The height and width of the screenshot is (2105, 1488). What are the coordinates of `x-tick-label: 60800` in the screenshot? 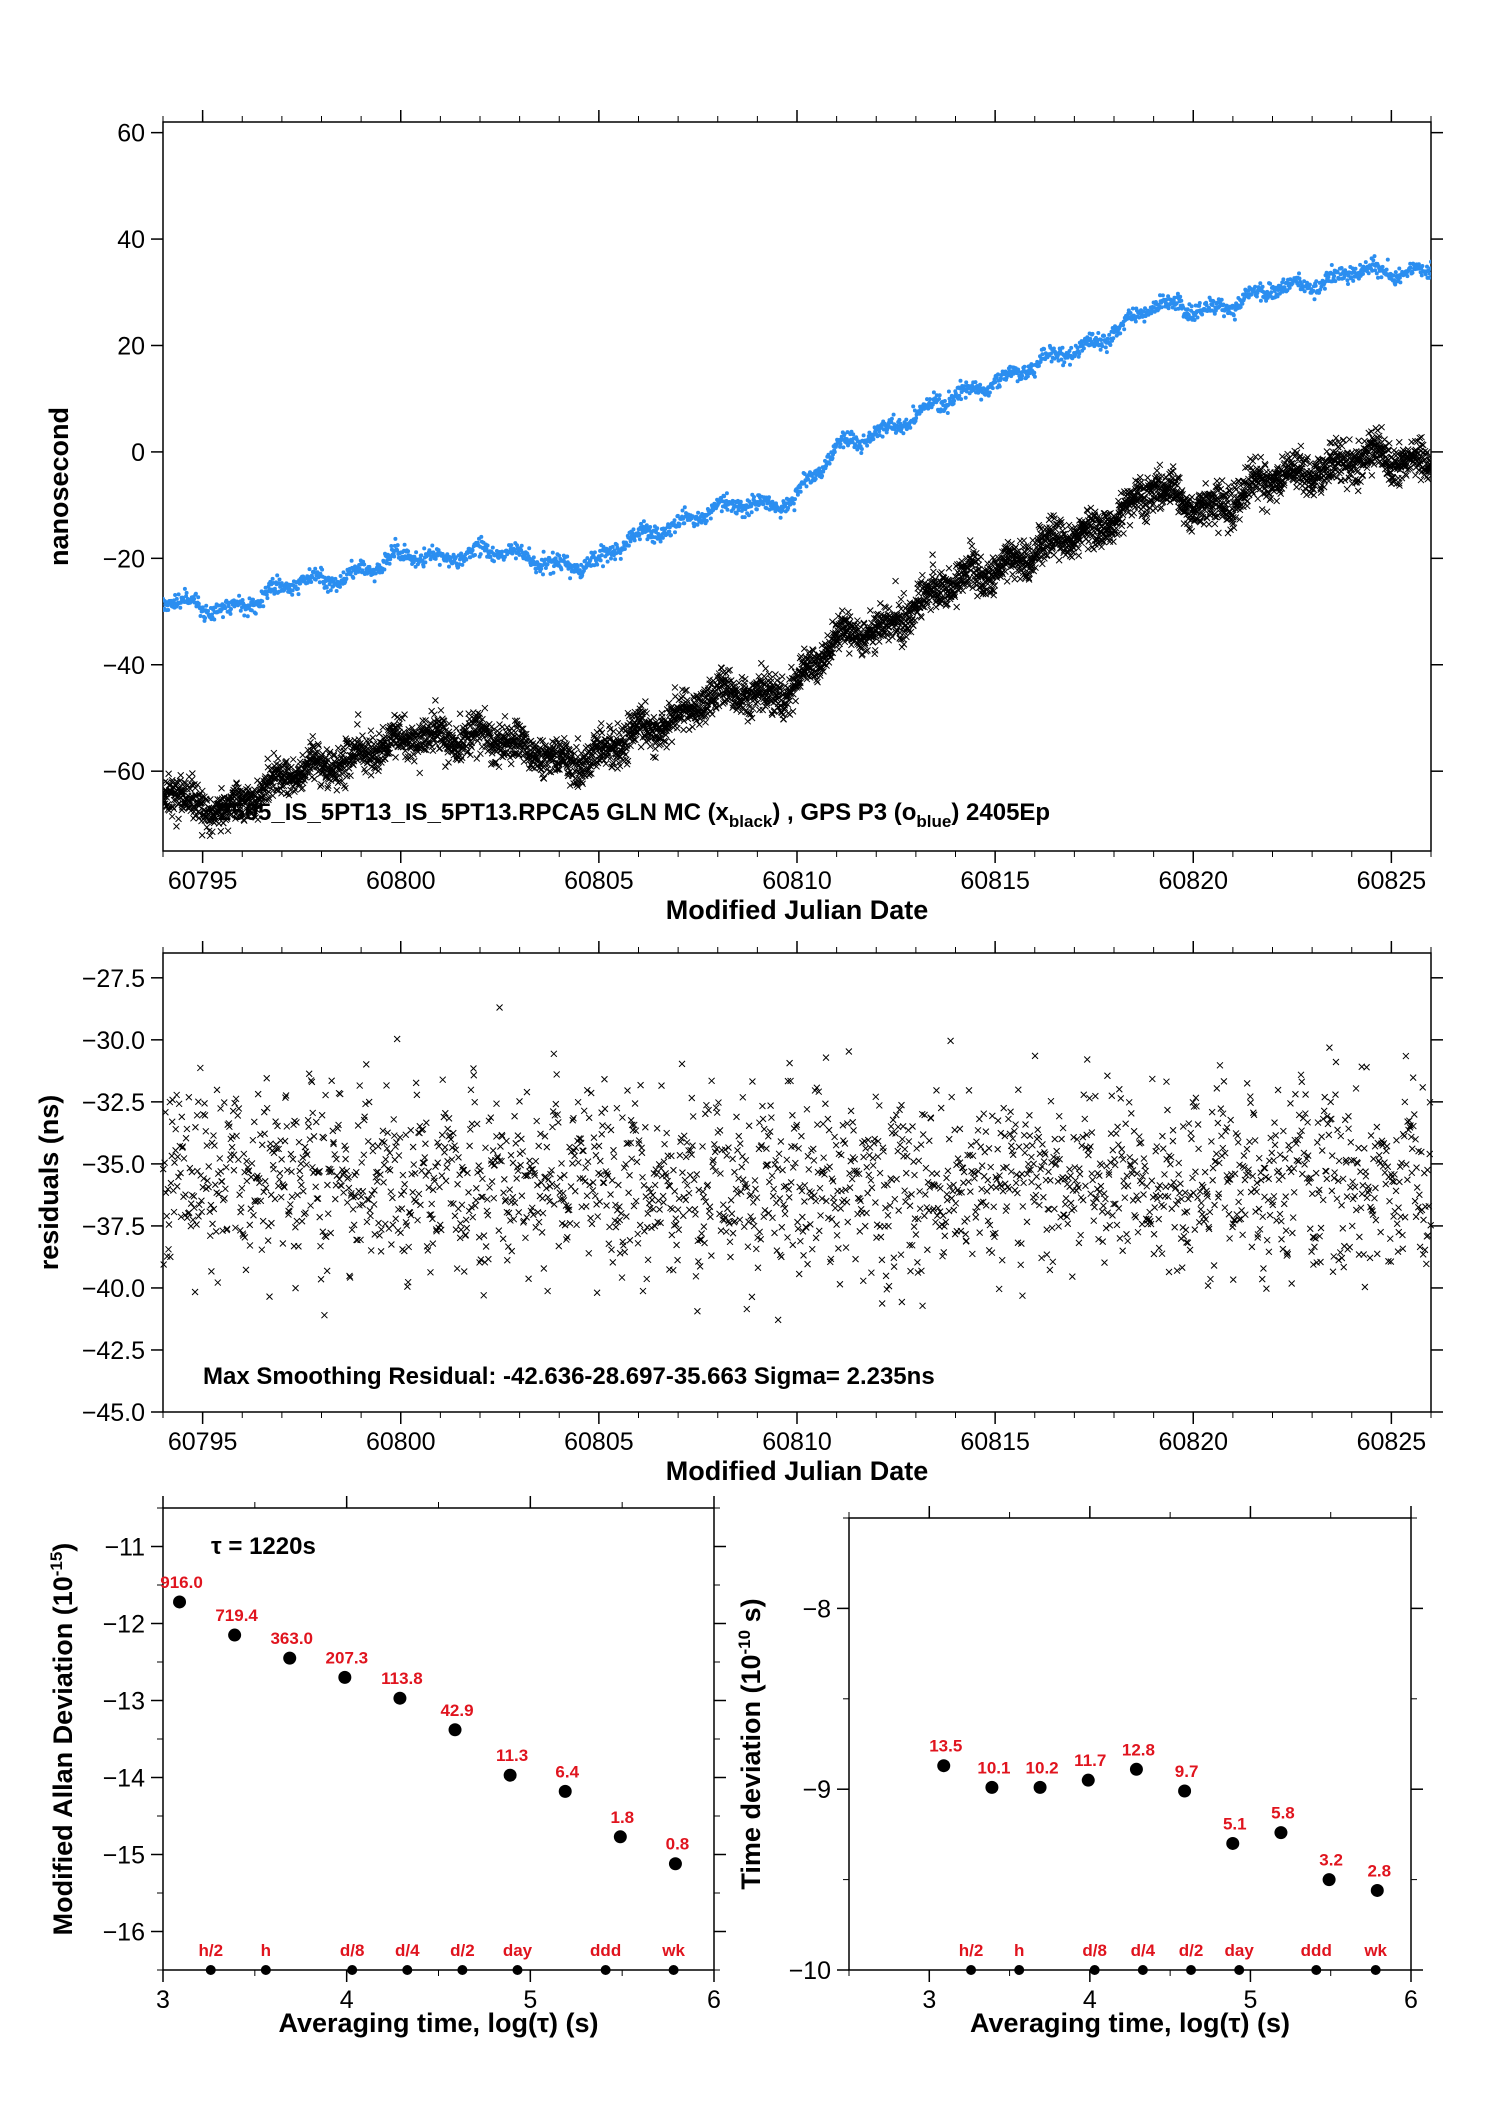 It's located at (401, 881).